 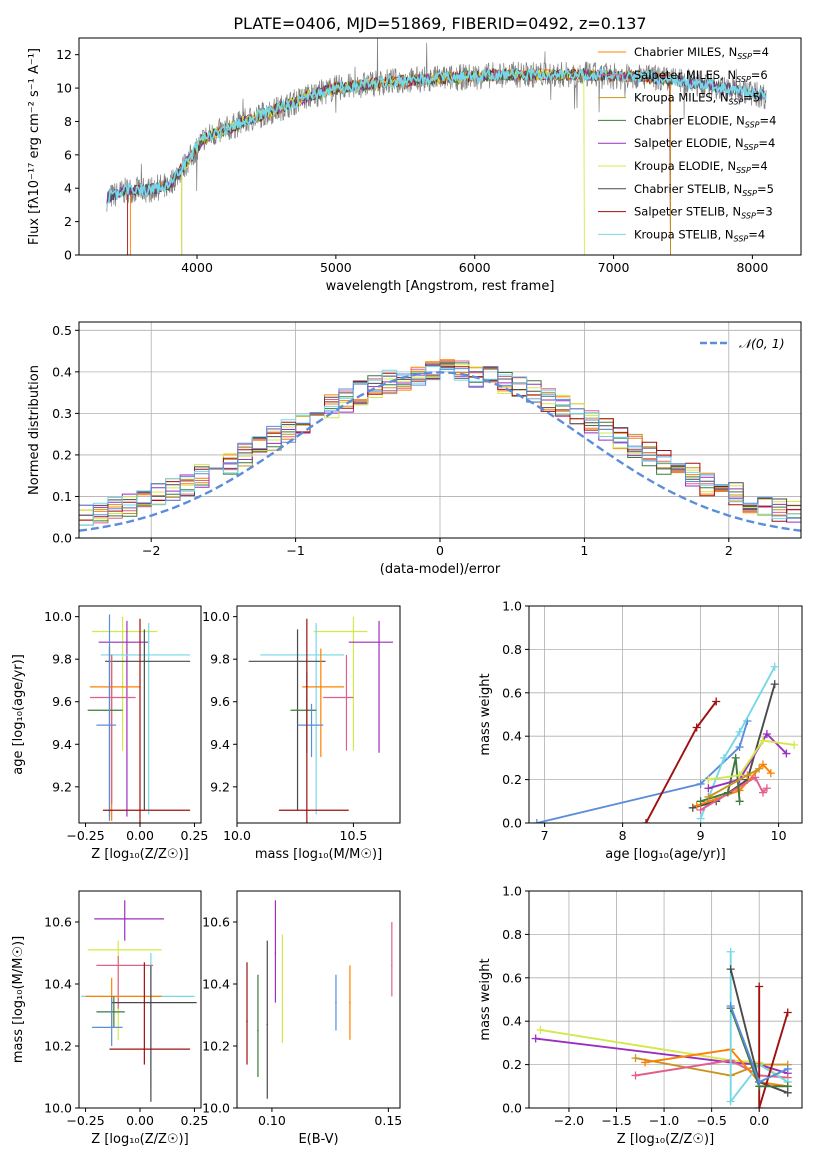 I want to click on y-tick-label: 1.0, so click(x=512, y=891).